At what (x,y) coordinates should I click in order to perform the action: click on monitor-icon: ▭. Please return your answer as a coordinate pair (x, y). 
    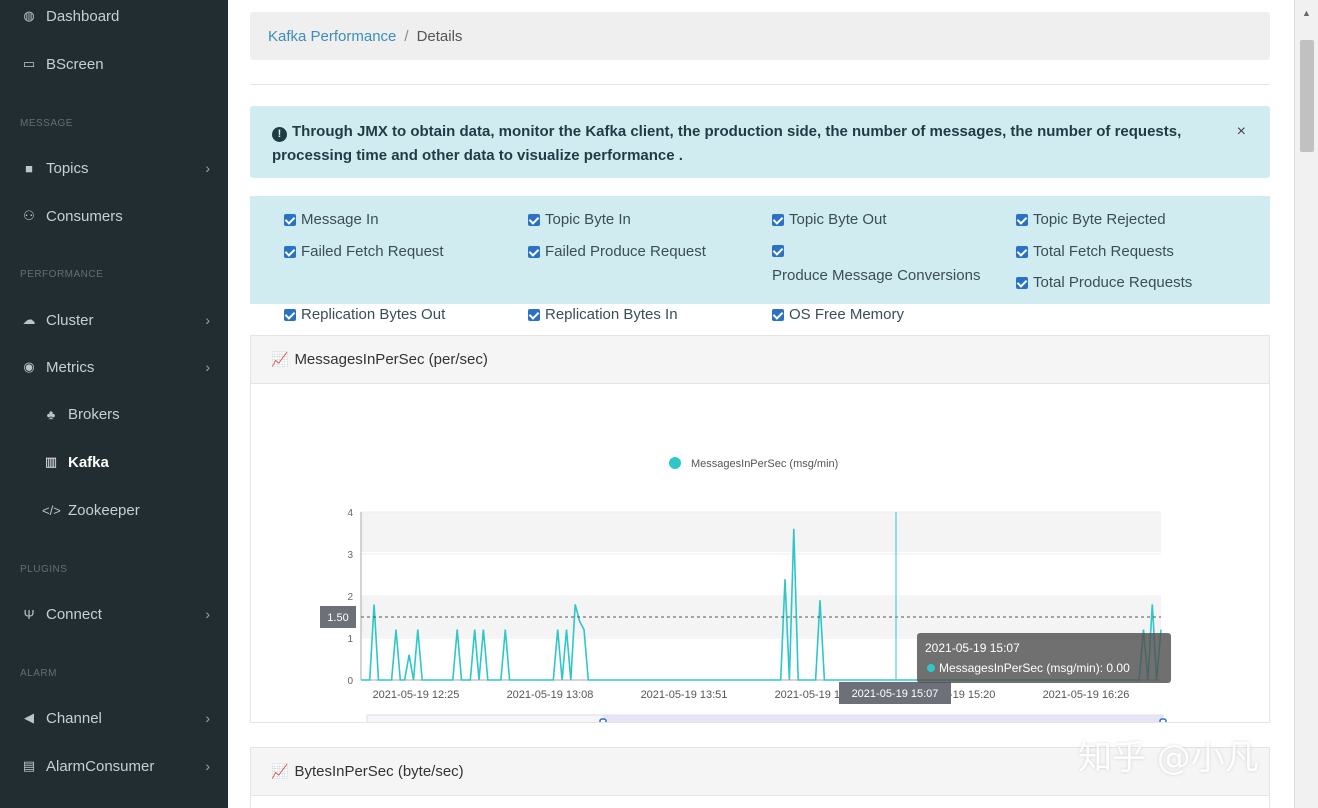
    Looking at the image, I should click on (29, 63).